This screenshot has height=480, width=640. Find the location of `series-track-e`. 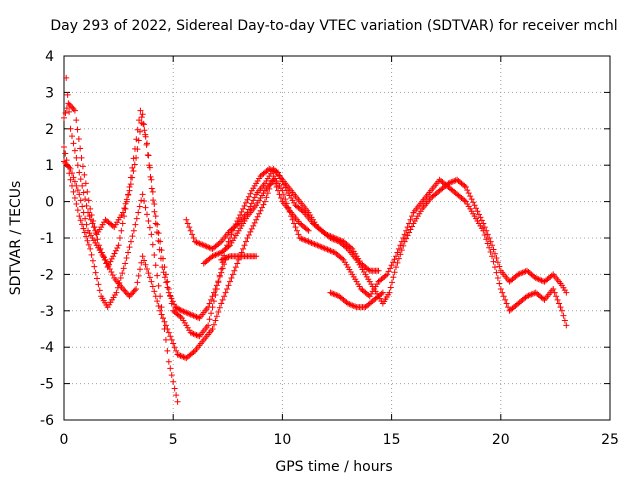

series-track-e is located at coordinates (282, 219).